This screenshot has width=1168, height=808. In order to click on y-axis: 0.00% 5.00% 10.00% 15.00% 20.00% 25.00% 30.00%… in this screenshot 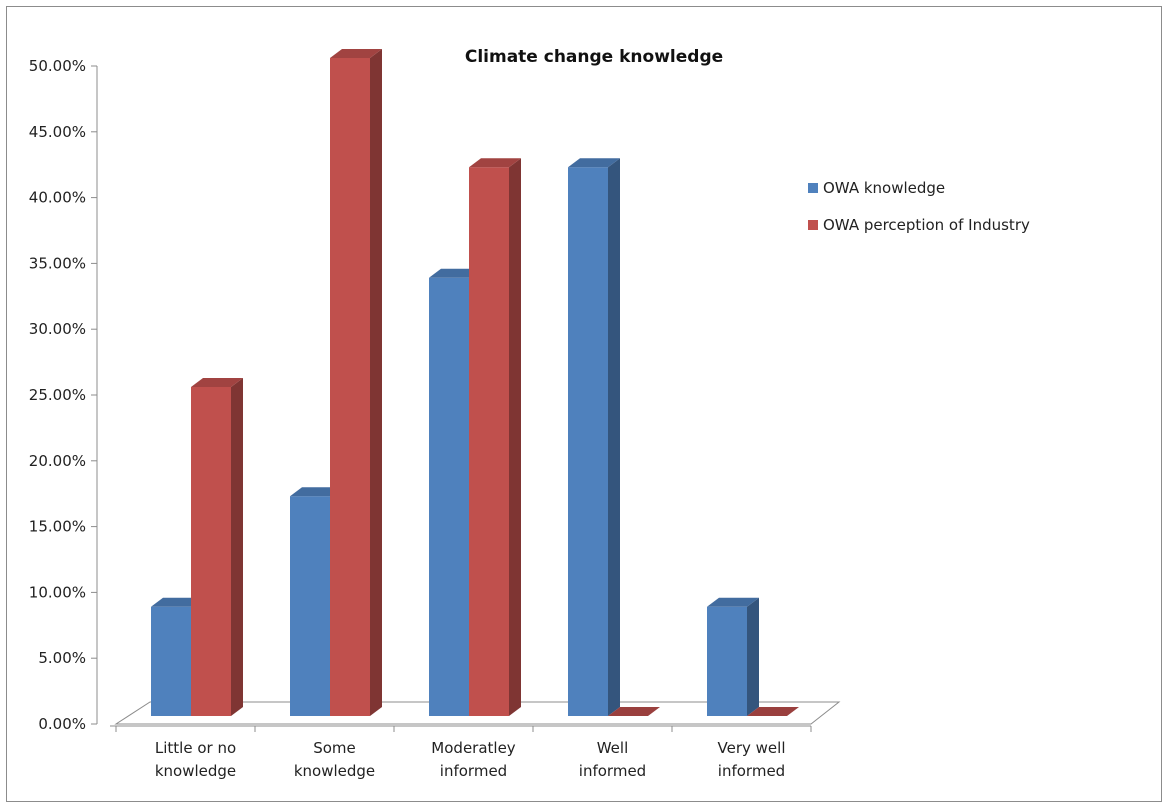, I will do `click(63, 395)`.